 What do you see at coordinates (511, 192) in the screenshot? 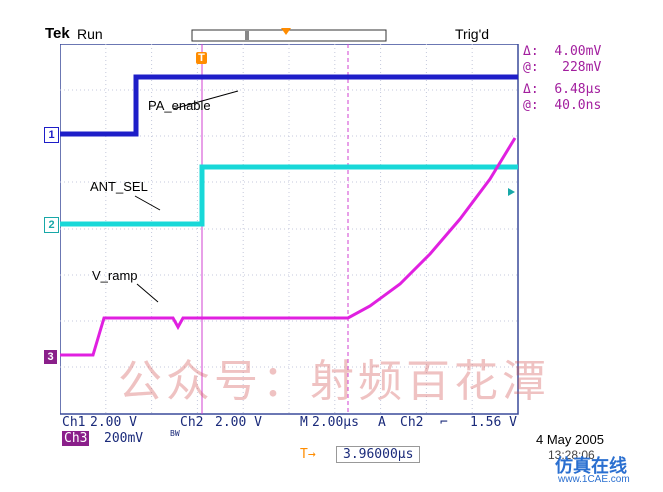
I see `ch2-level-marker` at bounding box center [511, 192].